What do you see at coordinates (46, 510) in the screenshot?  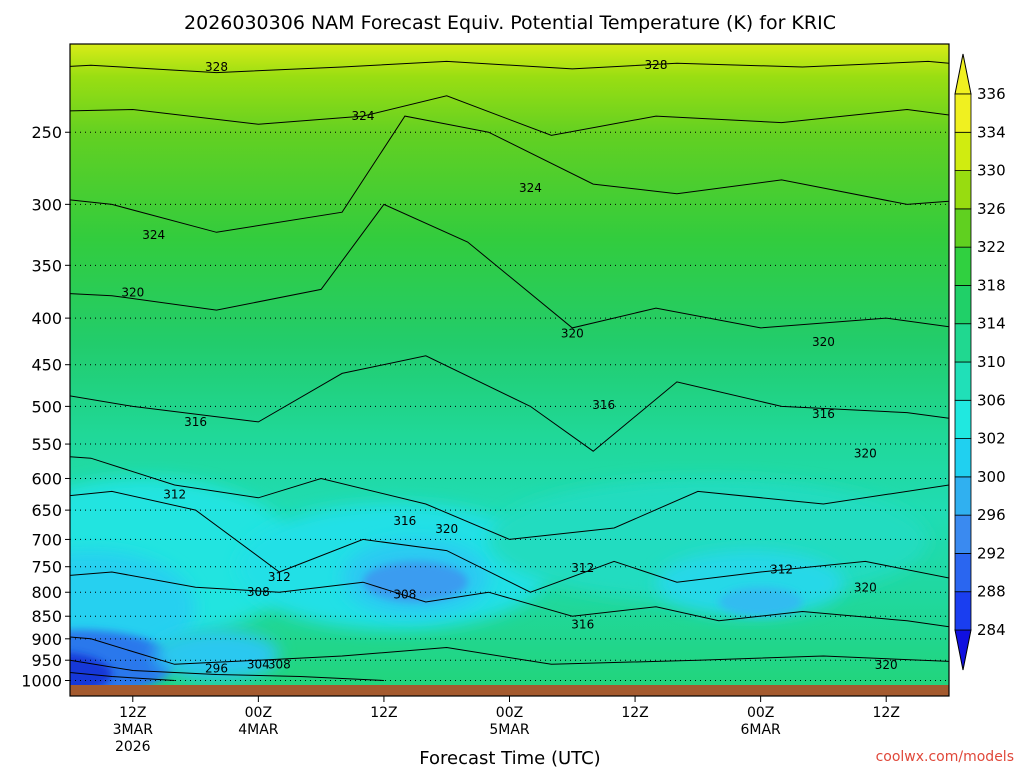 I see `y-tick-label-650: 650` at bounding box center [46, 510].